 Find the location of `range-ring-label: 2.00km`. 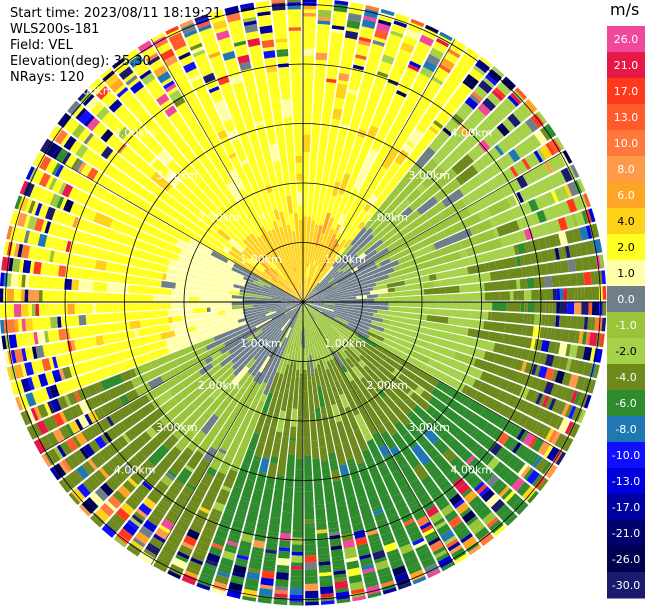

range-ring-label: 2.00km is located at coordinates (219, 217).